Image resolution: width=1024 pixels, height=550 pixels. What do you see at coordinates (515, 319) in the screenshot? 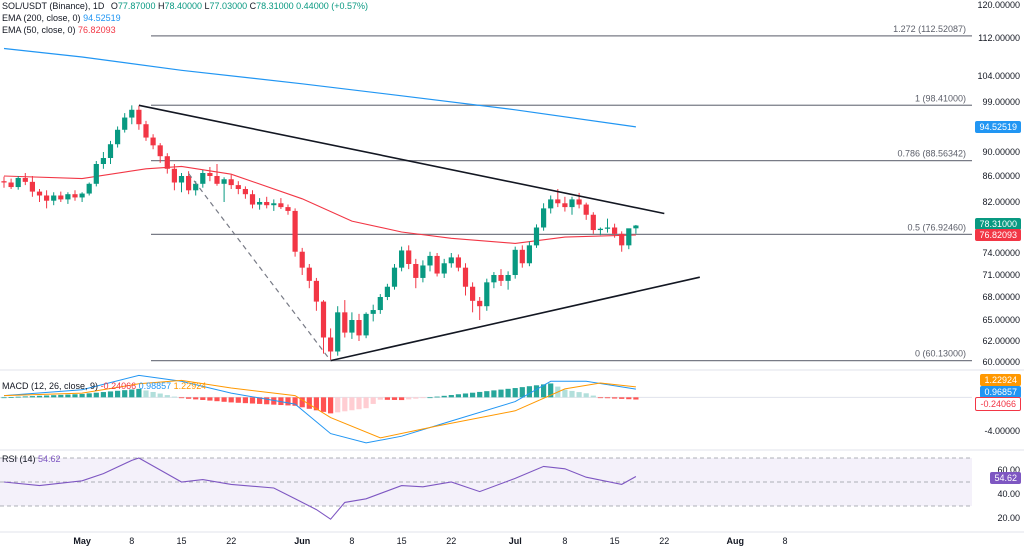
I see `trendline-lower` at bounding box center [515, 319].